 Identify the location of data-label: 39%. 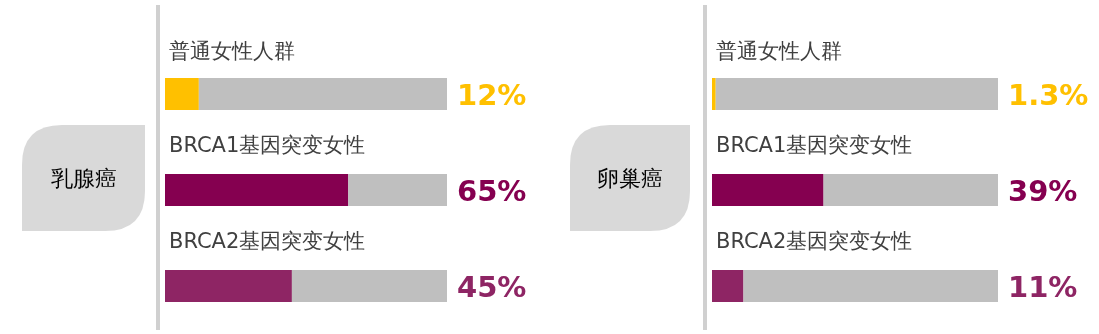
(1043, 191).